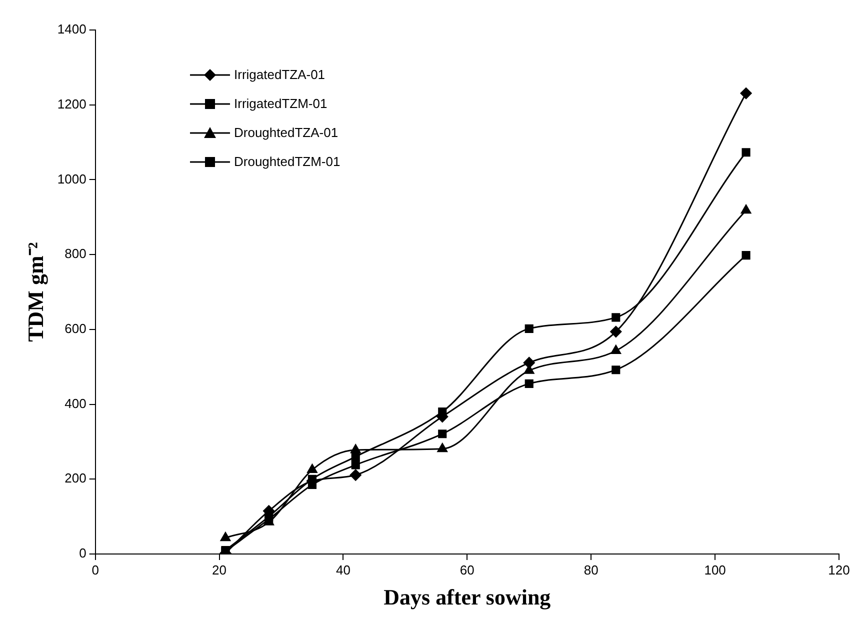 This screenshot has height=626, width=854. I want to click on x-tick-label: 40, so click(343, 570).